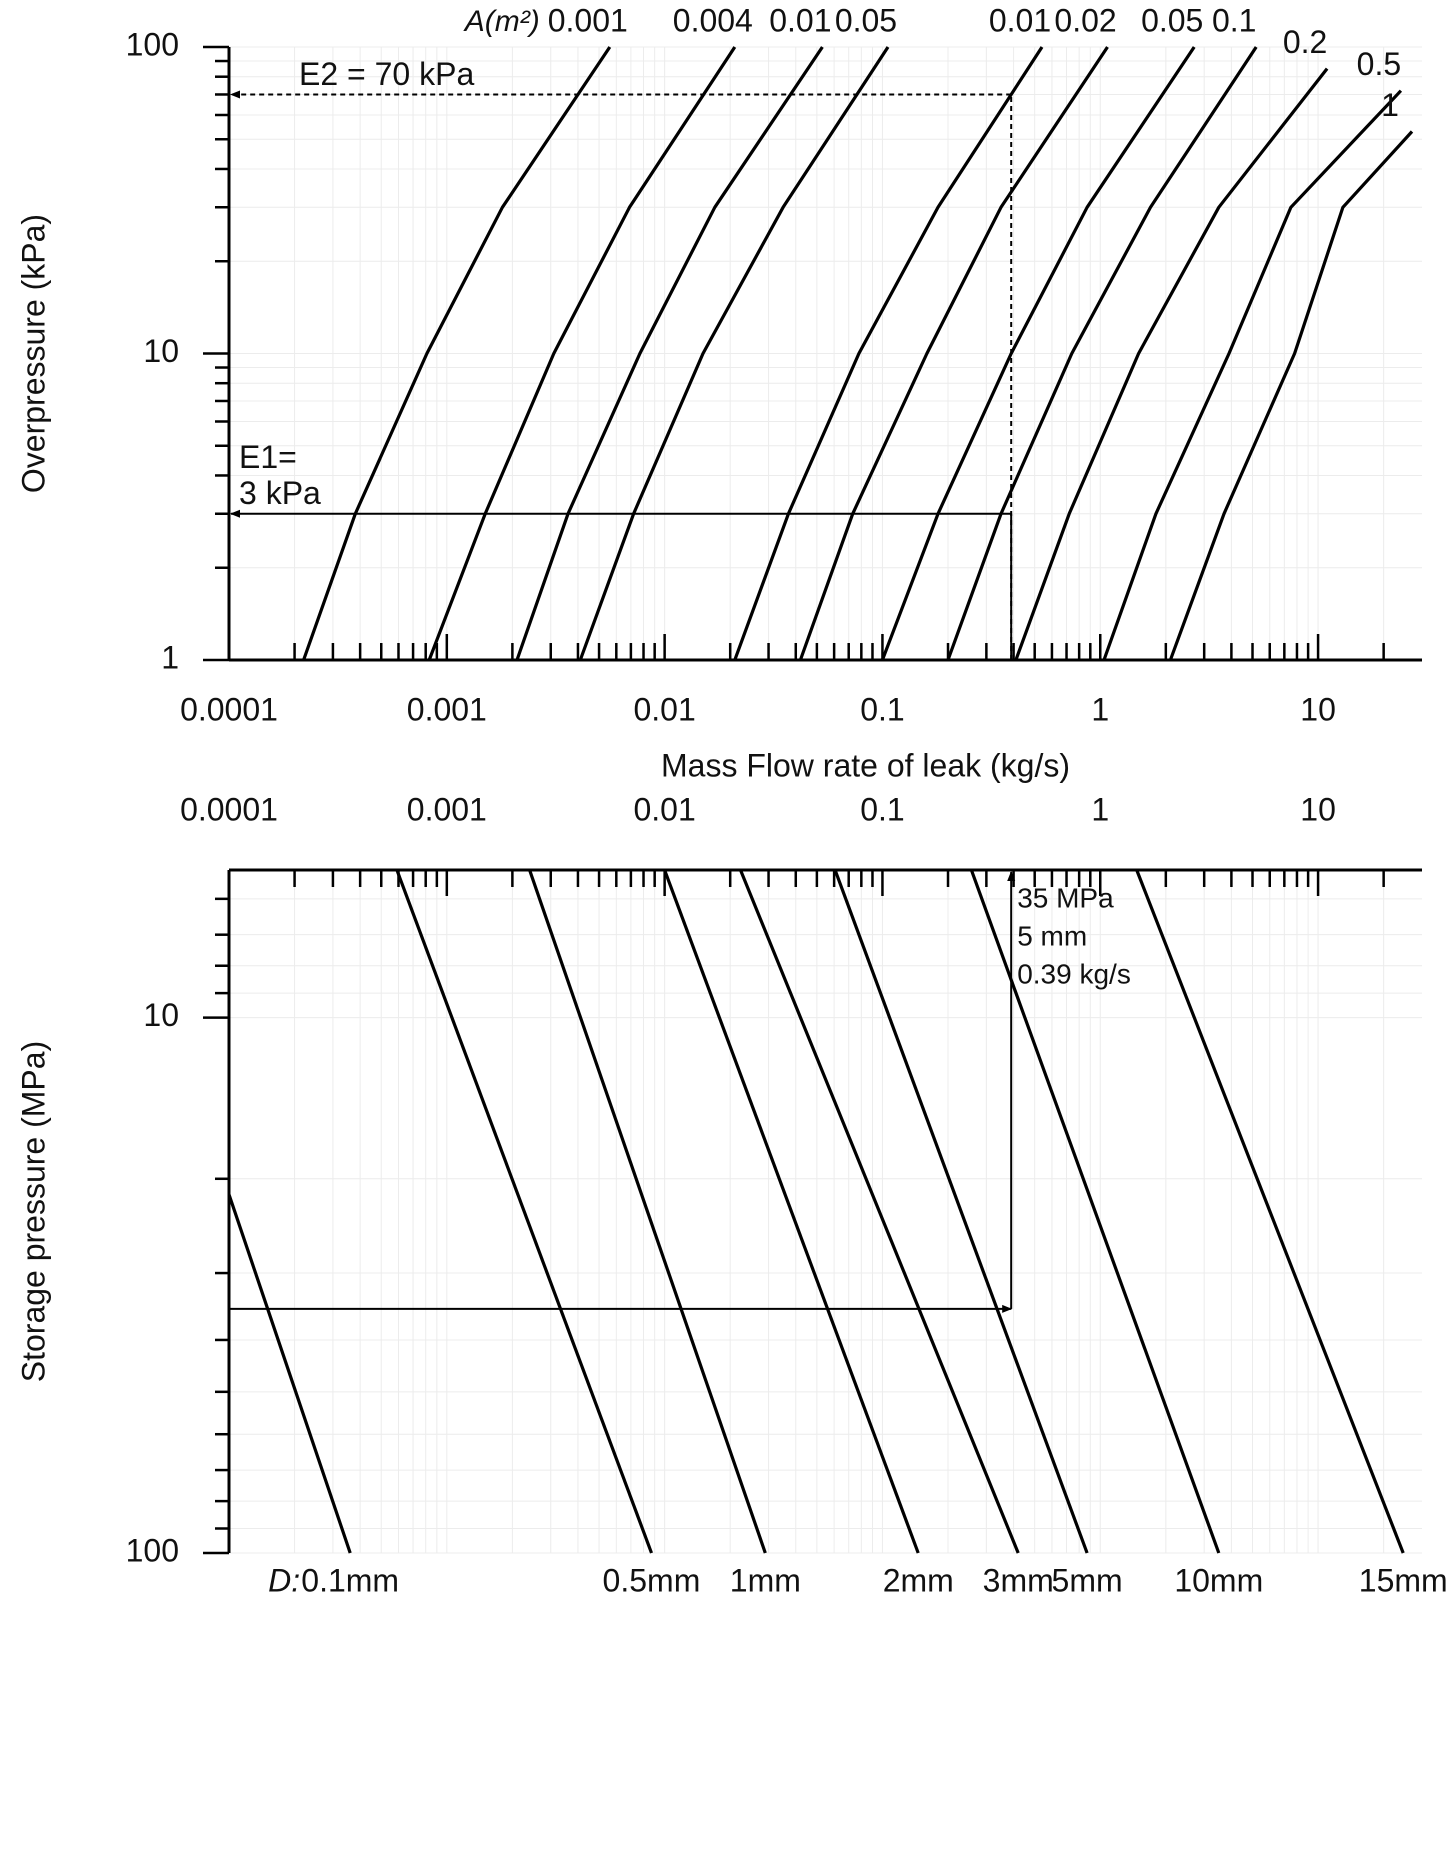 This screenshot has width=1452, height=1862. Describe the element at coordinates (386, 74) in the screenshot. I see `guide-label: E2 = 70 kPa` at that location.